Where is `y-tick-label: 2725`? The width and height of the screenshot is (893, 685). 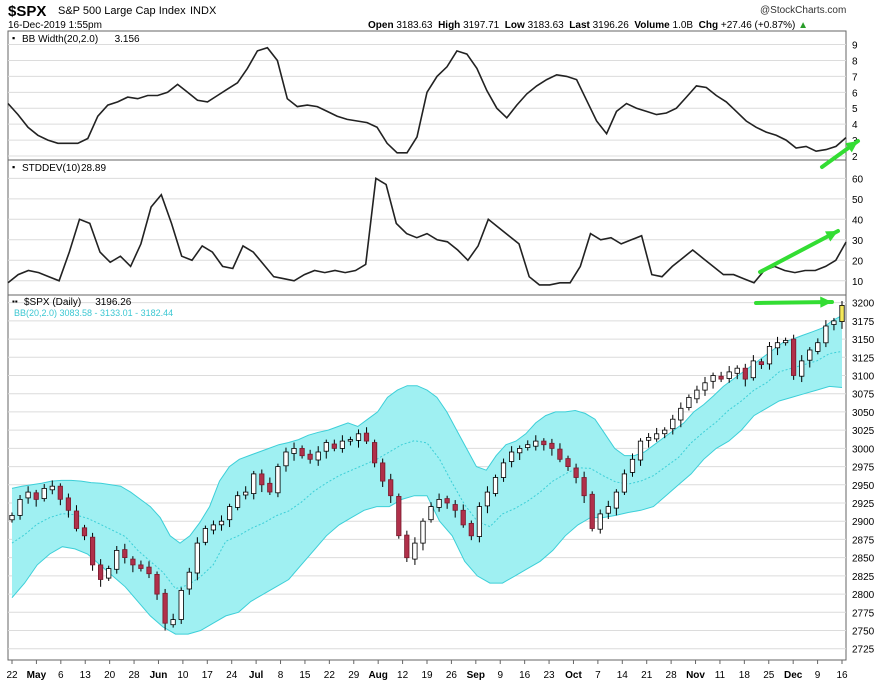
y-tick-label: 2725 is located at coordinates (863, 650).